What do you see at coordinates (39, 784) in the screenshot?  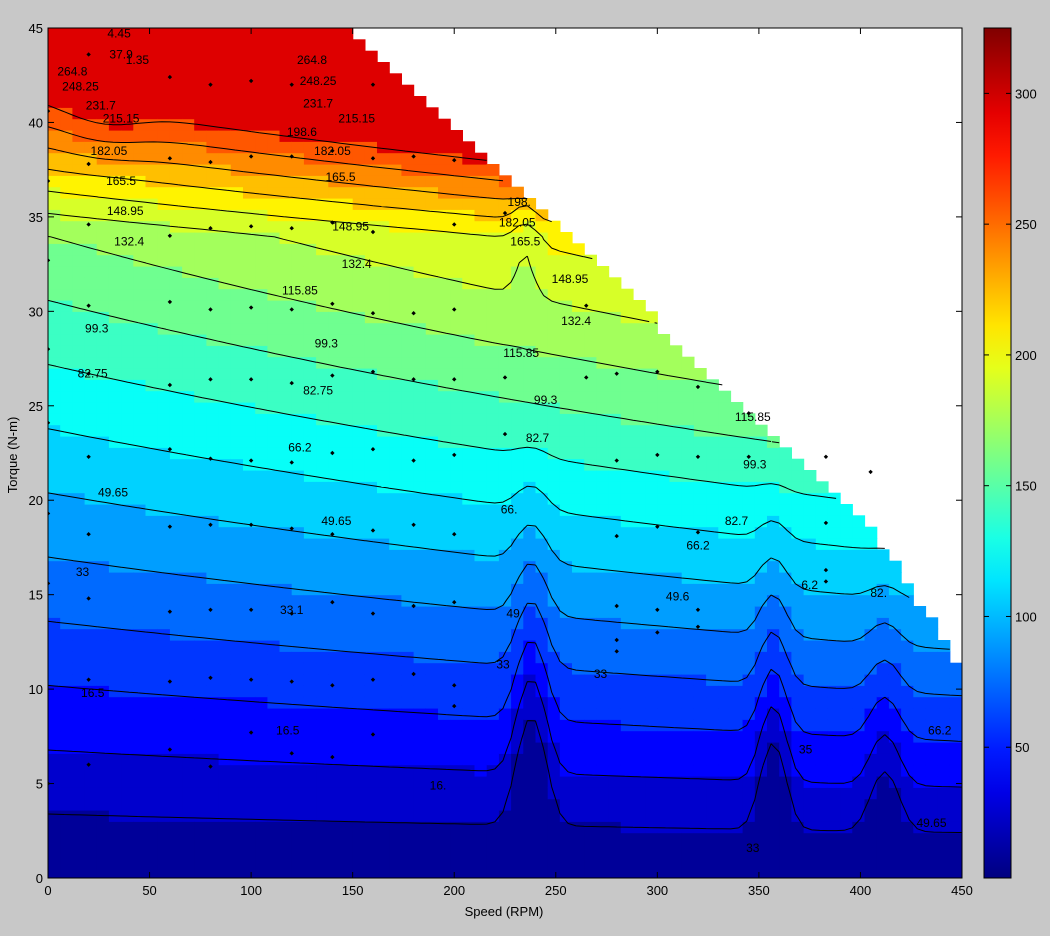 I see `y-tick-label: 5` at bounding box center [39, 784].